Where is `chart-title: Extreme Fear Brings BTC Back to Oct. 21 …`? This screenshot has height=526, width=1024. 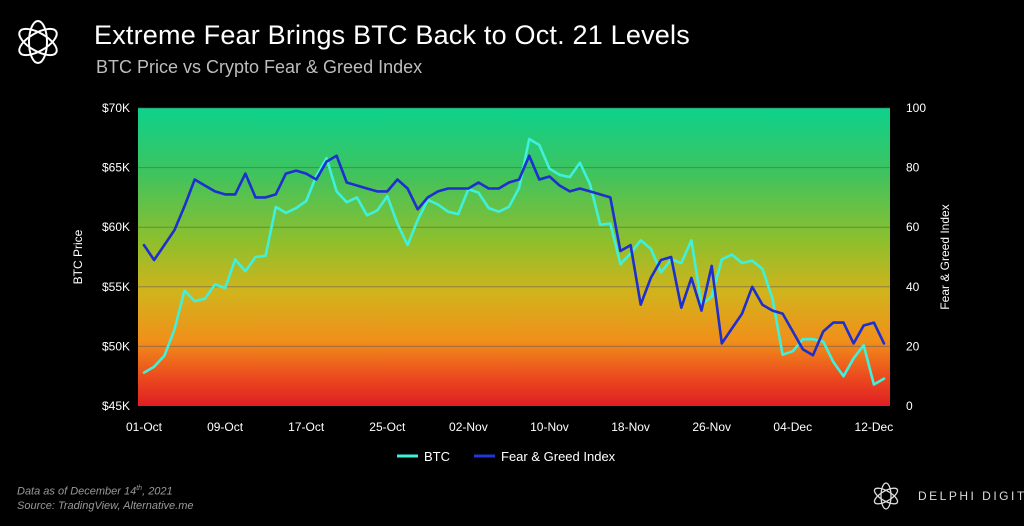
chart-title: Extreme Fear Brings BTC Back to Oct. 21 … is located at coordinates (392, 35).